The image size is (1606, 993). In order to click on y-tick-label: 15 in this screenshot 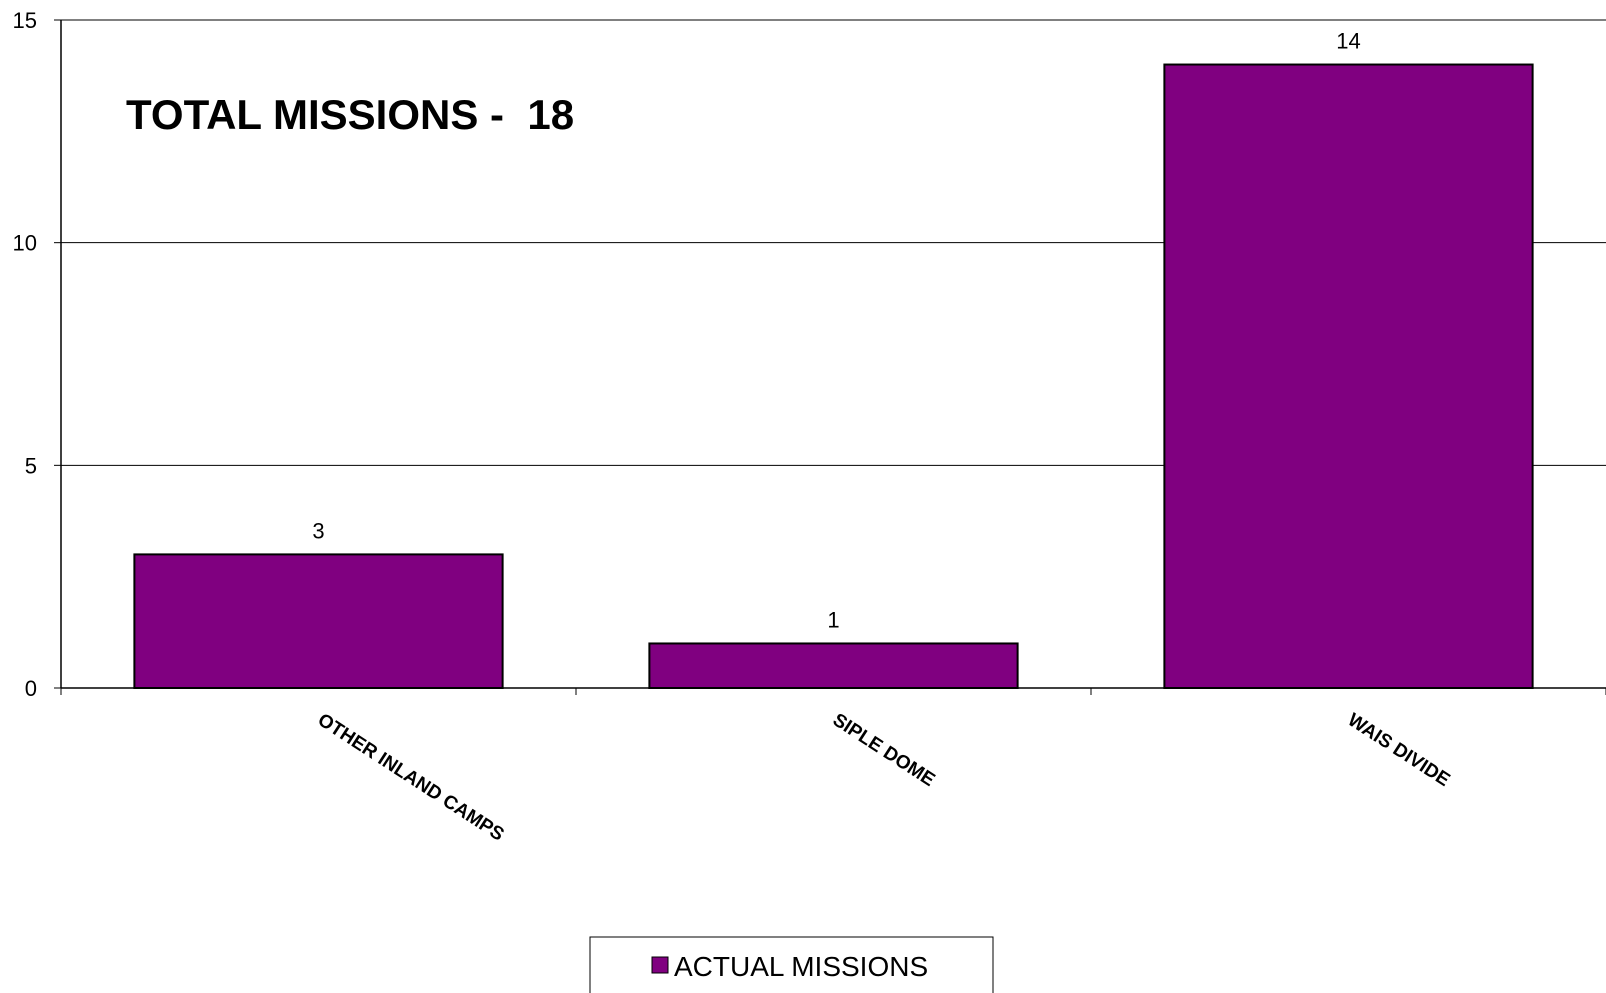, I will do `click(25, 20)`.